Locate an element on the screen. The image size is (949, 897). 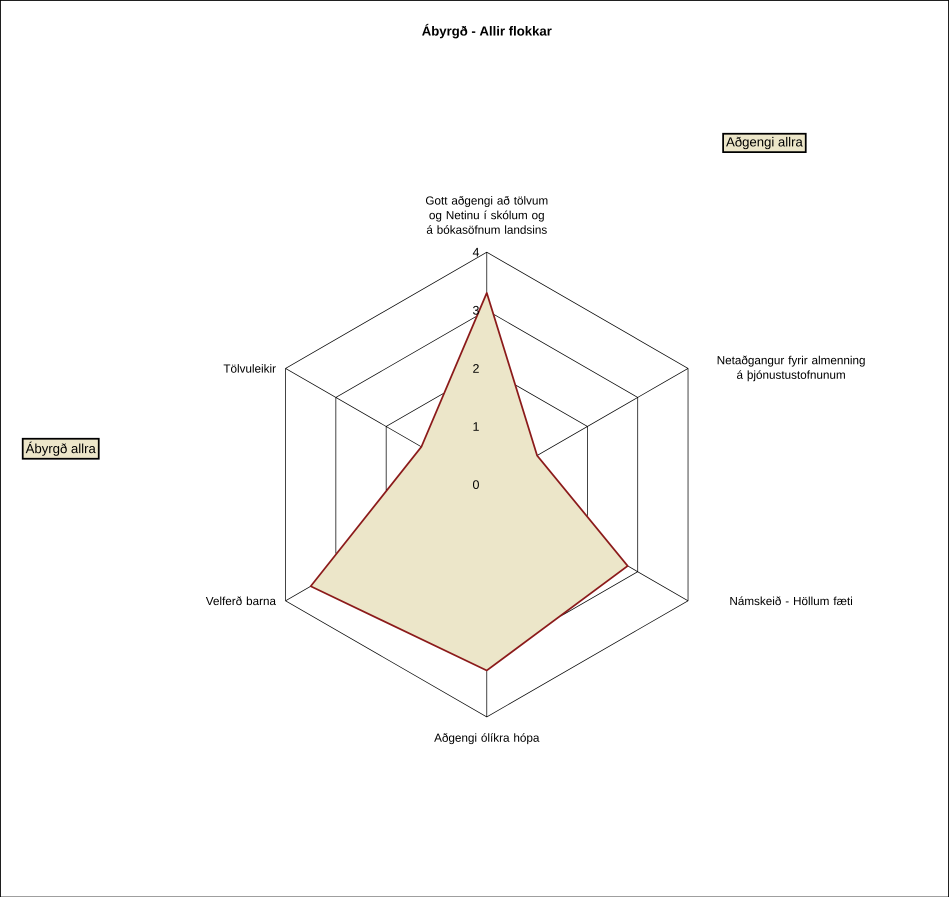
text: Aðgengi allra is located at coordinates (764, 142).